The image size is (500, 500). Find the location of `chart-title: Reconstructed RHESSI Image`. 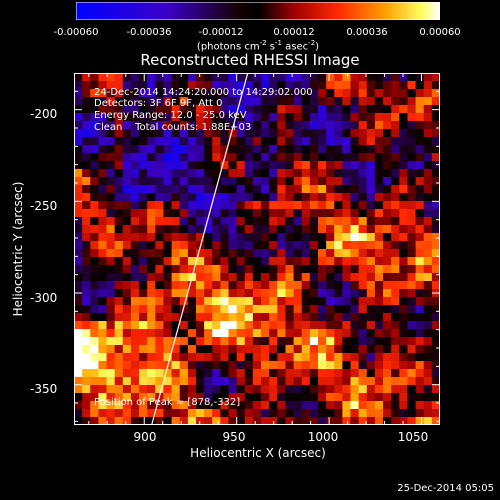

chart-title: Reconstructed RHESSI Image is located at coordinates (250, 60).